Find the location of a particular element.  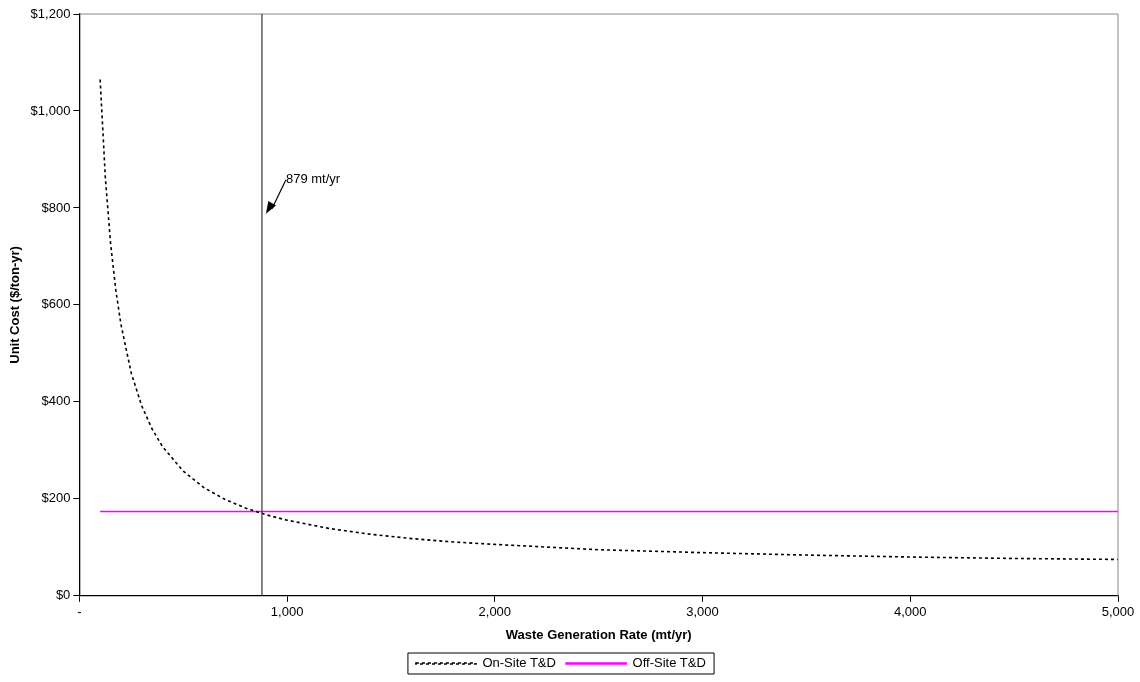

y-tick-label: $200 is located at coordinates (56, 498).